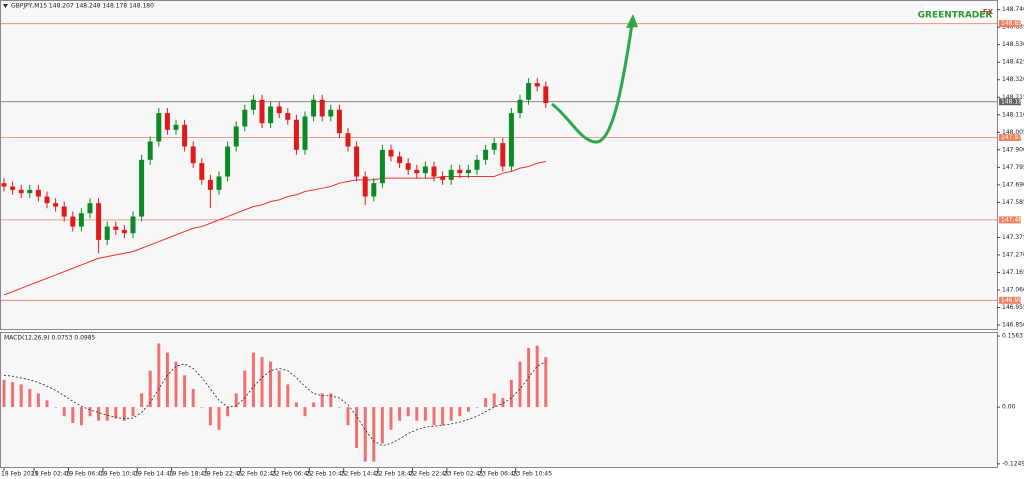  Describe the element at coordinates (1013, 463) in the screenshot. I see `macd-tick-label: -0.1249` at that location.